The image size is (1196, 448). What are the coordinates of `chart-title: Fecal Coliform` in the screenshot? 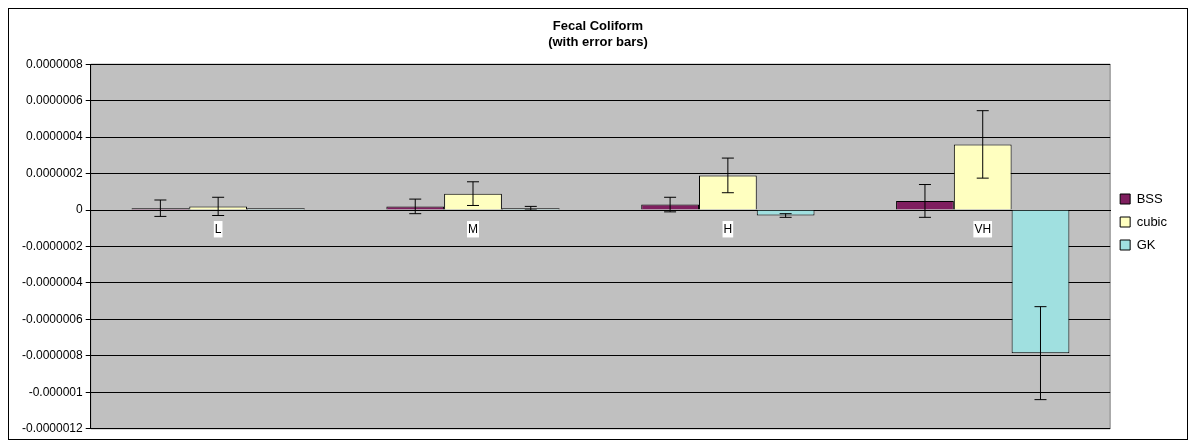 It's located at (598, 26).